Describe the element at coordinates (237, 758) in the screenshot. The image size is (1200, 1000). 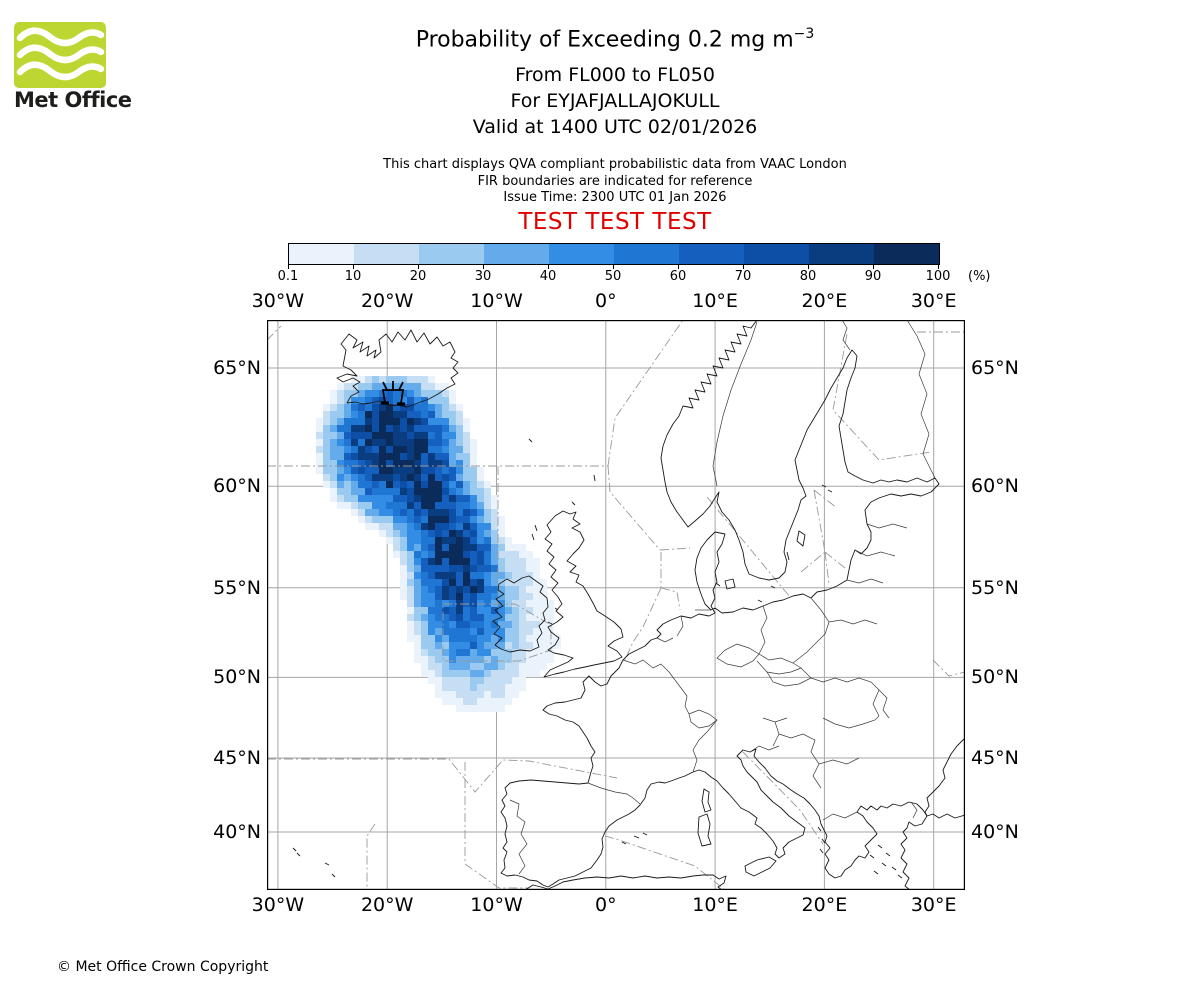
I see `lat-label-left: 45°N` at that location.